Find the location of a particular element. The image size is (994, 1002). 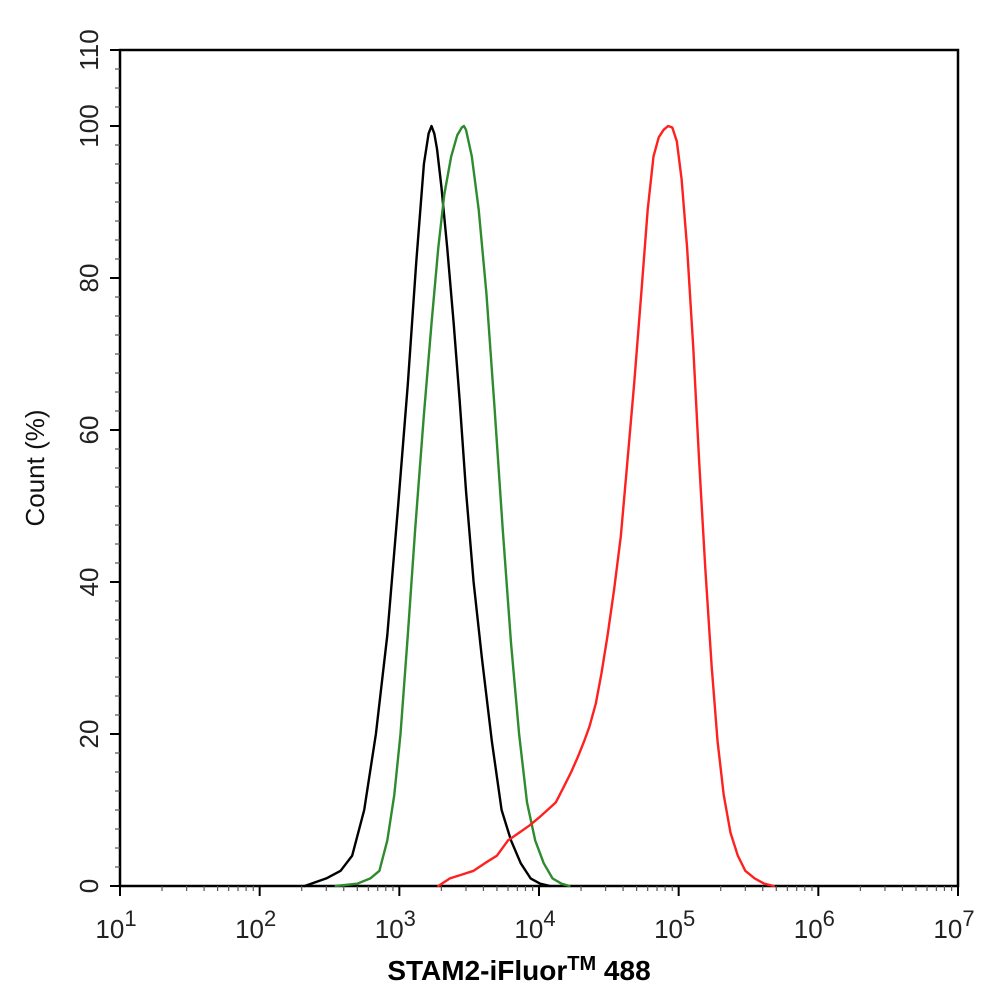

x-tick-label: 10² is located at coordinates (255, 925).